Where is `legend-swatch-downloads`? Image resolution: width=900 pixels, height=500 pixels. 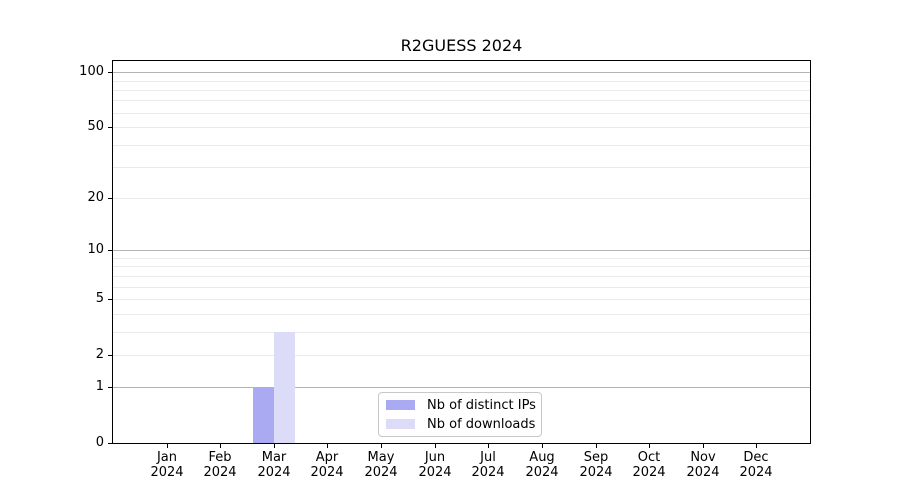 legend-swatch-downloads is located at coordinates (400, 424).